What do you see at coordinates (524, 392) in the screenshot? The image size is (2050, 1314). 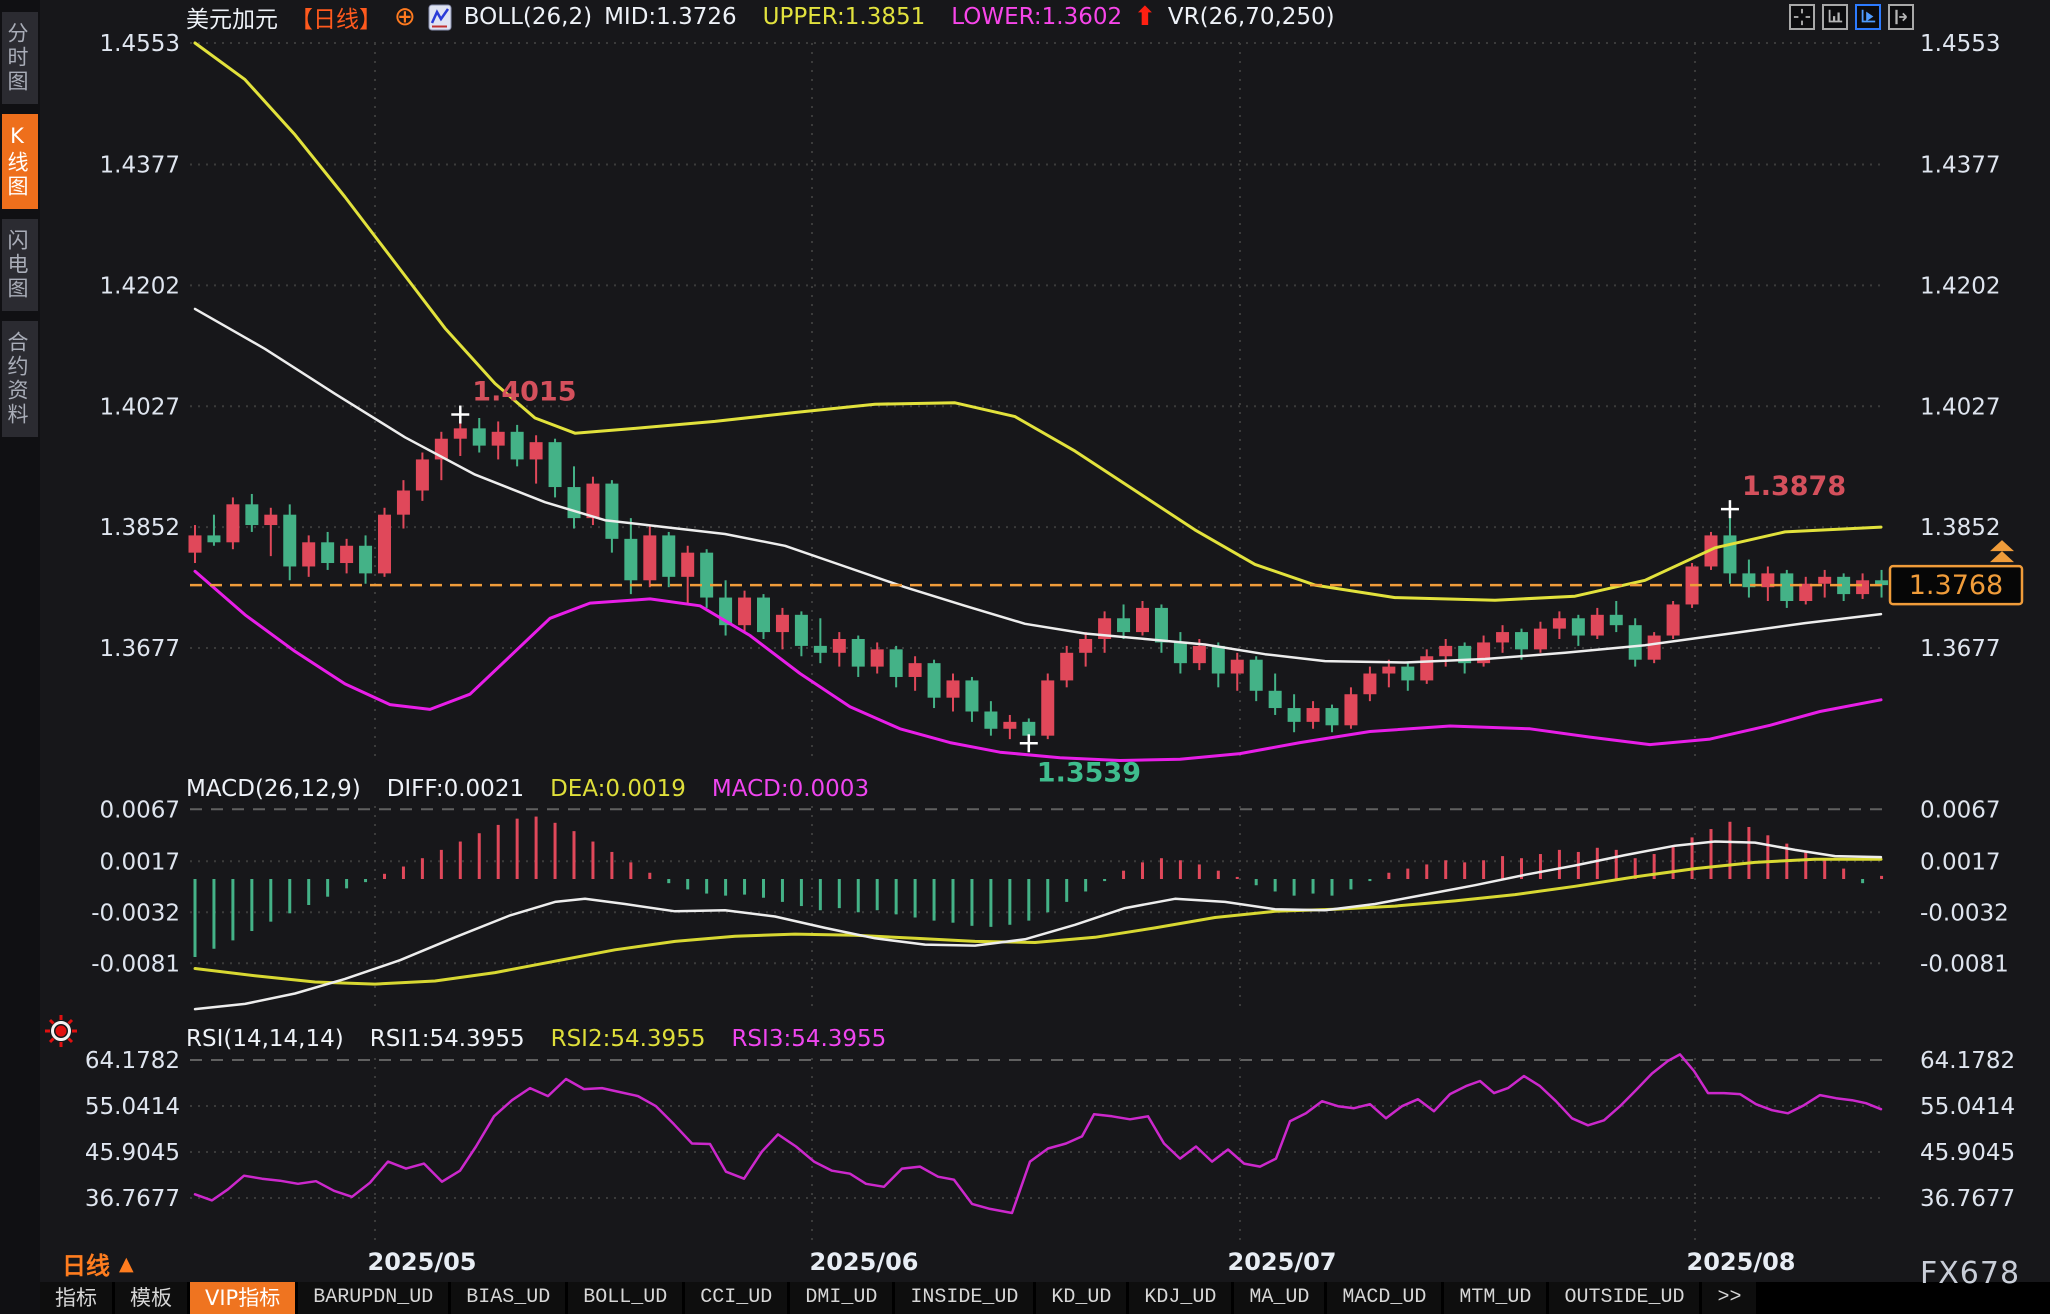 I see `svg-text: 1.4015` at bounding box center [524, 392].